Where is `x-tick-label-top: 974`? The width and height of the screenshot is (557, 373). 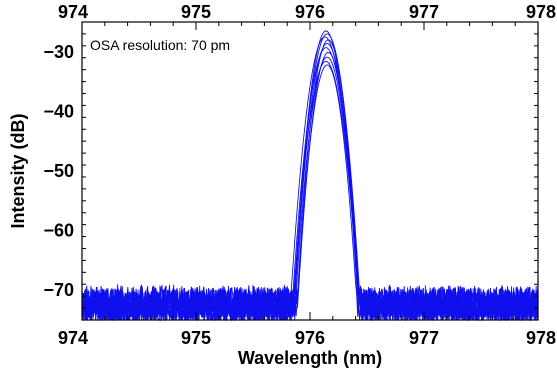 x-tick-label-top: 974 is located at coordinates (73, 12).